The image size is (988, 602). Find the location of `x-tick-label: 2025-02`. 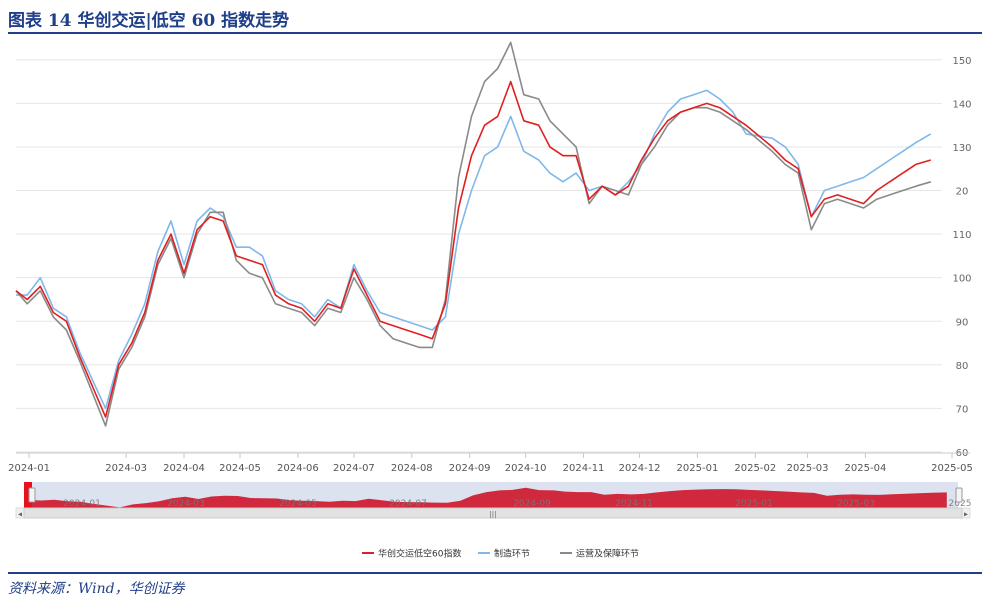

x-tick-label: 2025-02 is located at coordinates (755, 468).